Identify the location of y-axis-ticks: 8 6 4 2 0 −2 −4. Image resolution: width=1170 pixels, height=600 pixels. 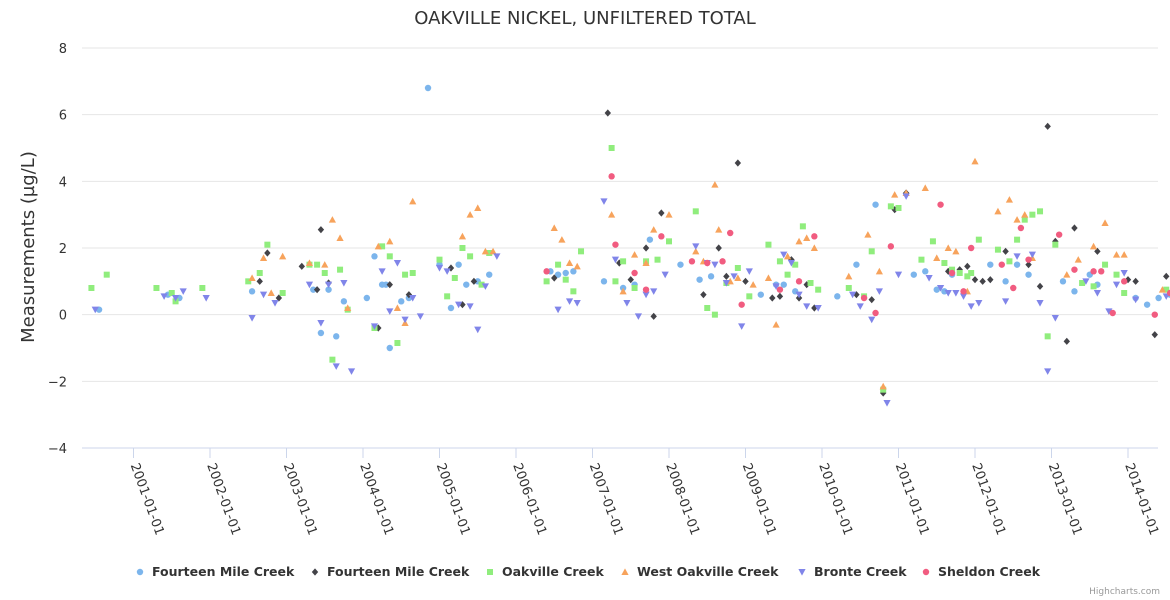
(57, 249).